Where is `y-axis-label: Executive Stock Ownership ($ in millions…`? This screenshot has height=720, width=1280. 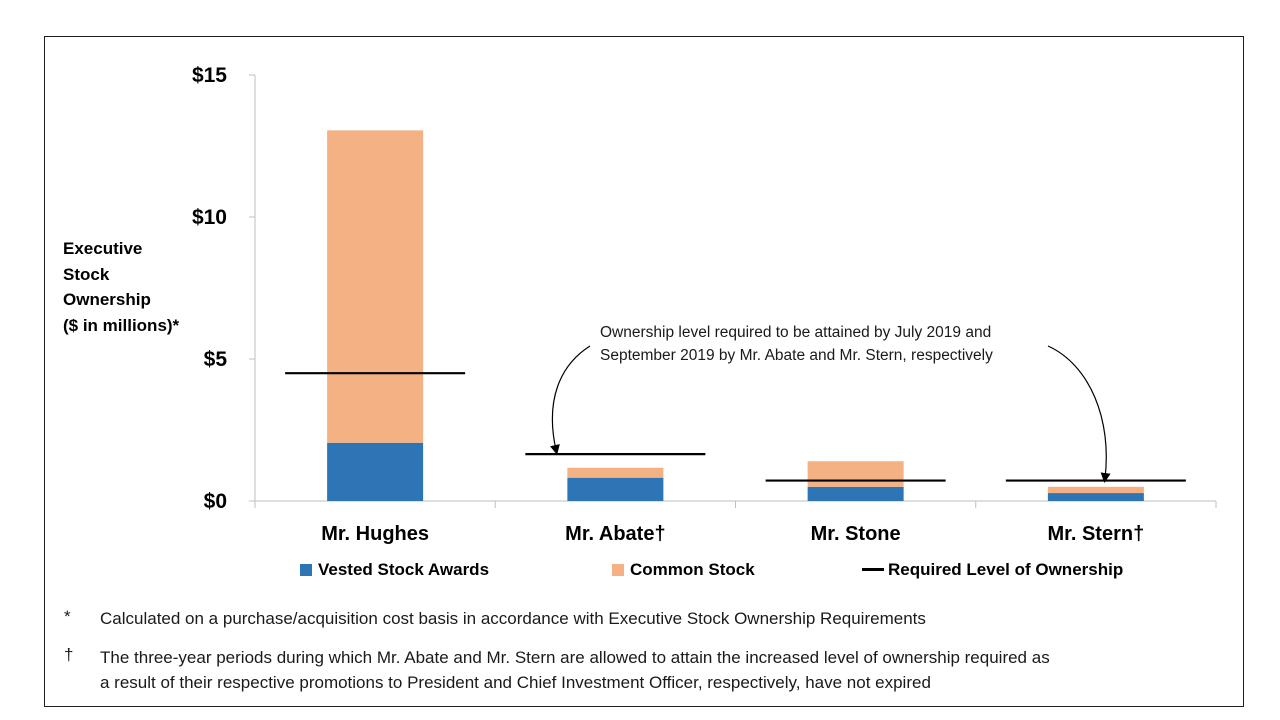 y-axis-label: Executive Stock Ownership ($ in millions… is located at coordinates (121, 287).